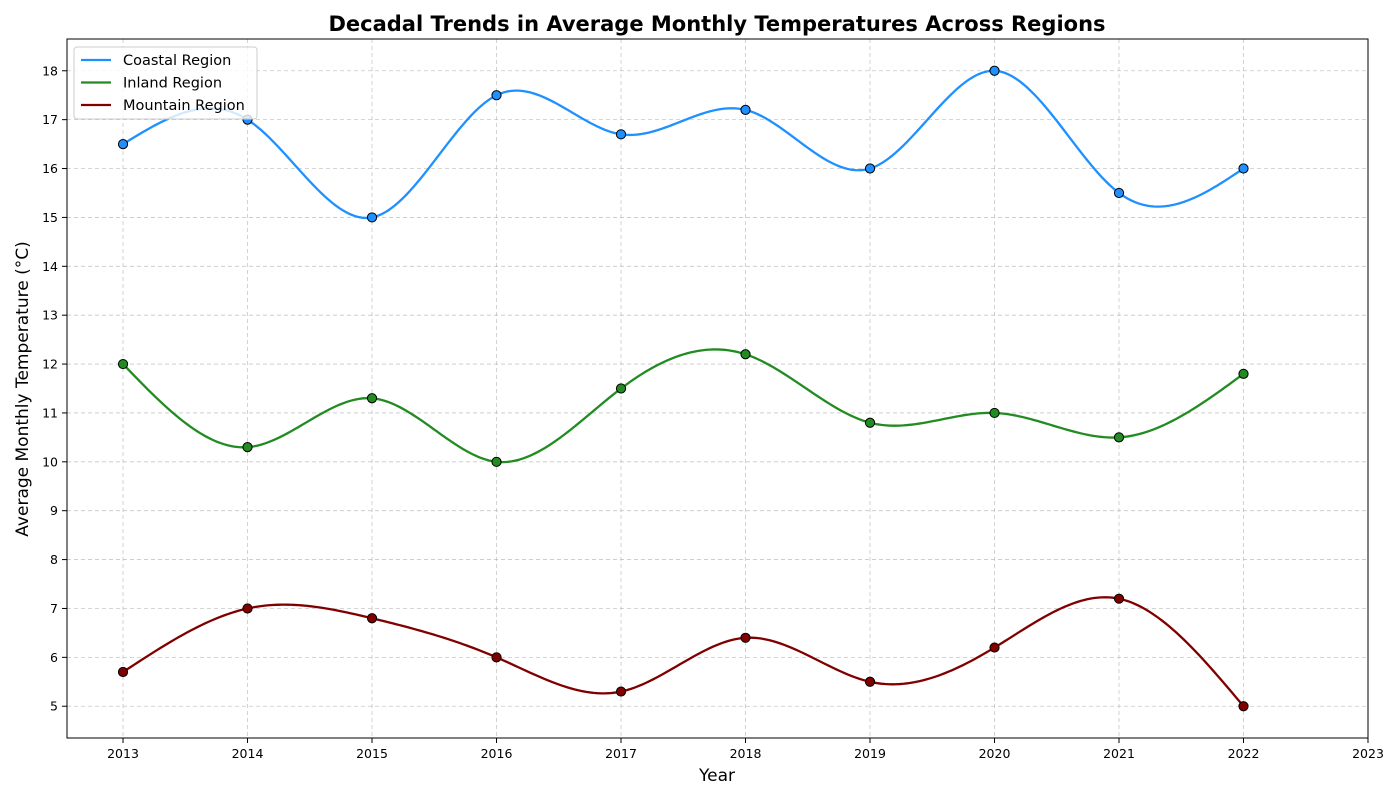 The image size is (1400, 800). What do you see at coordinates (50, 364) in the screenshot?
I see `y-tick-label: 12` at bounding box center [50, 364].